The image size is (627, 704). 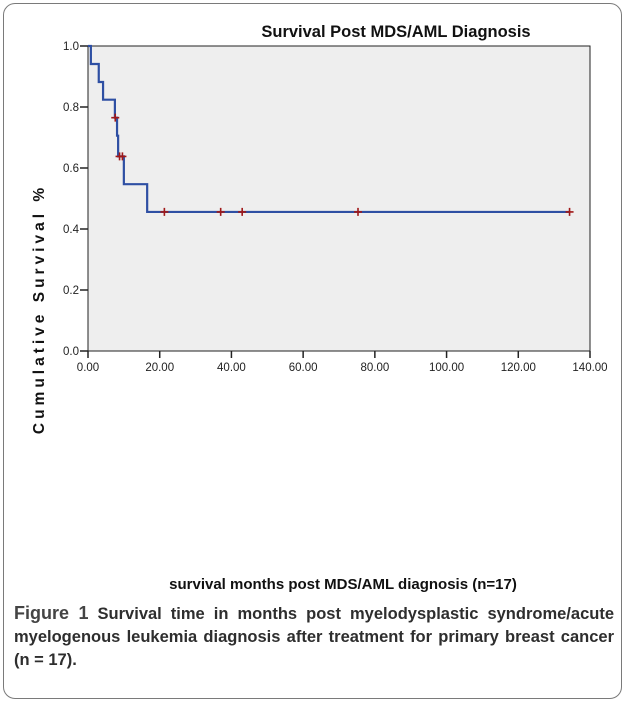 I want to click on y-tick-label: 0.8, so click(x=71, y=108).